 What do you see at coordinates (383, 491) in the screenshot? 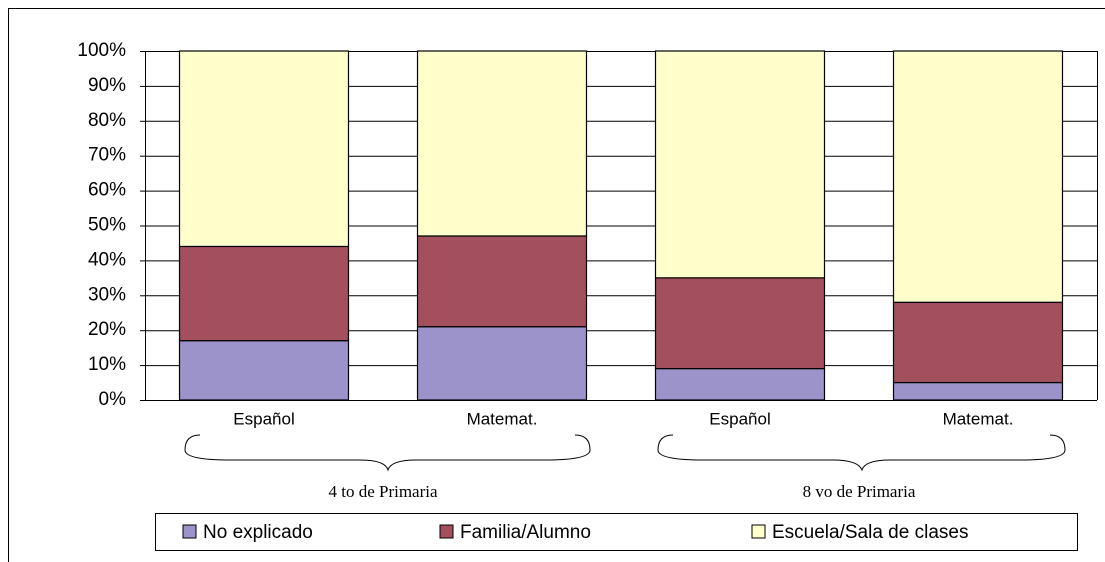
I see `group-label: 4 to de Primaria` at bounding box center [383, 491].